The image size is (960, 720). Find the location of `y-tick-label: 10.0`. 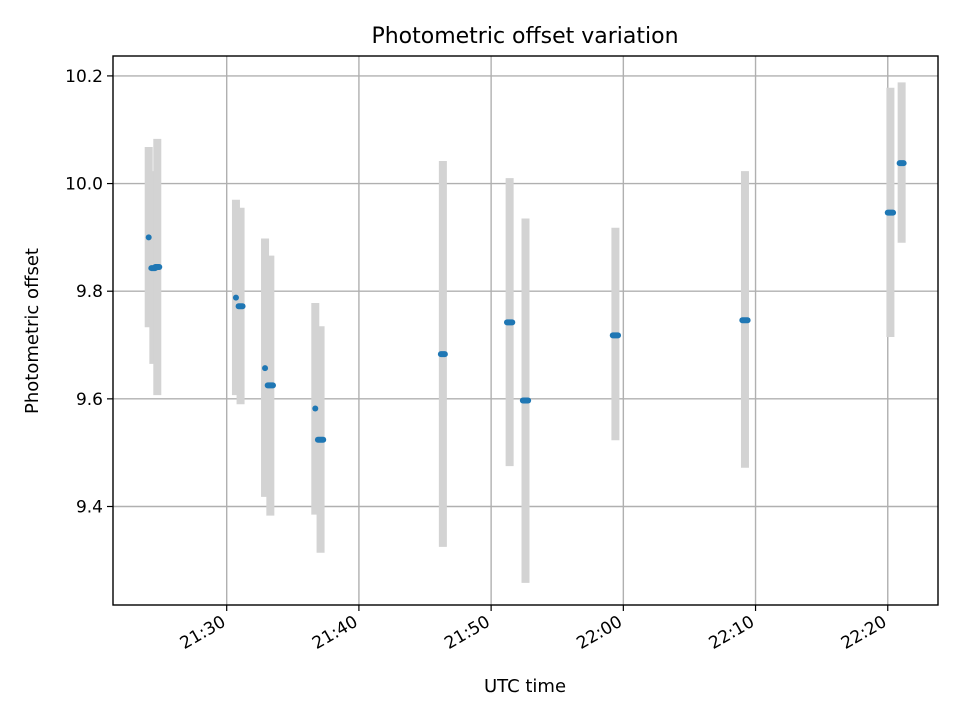

y-tick-label: 10.0 is located at coordinates (84, 185).